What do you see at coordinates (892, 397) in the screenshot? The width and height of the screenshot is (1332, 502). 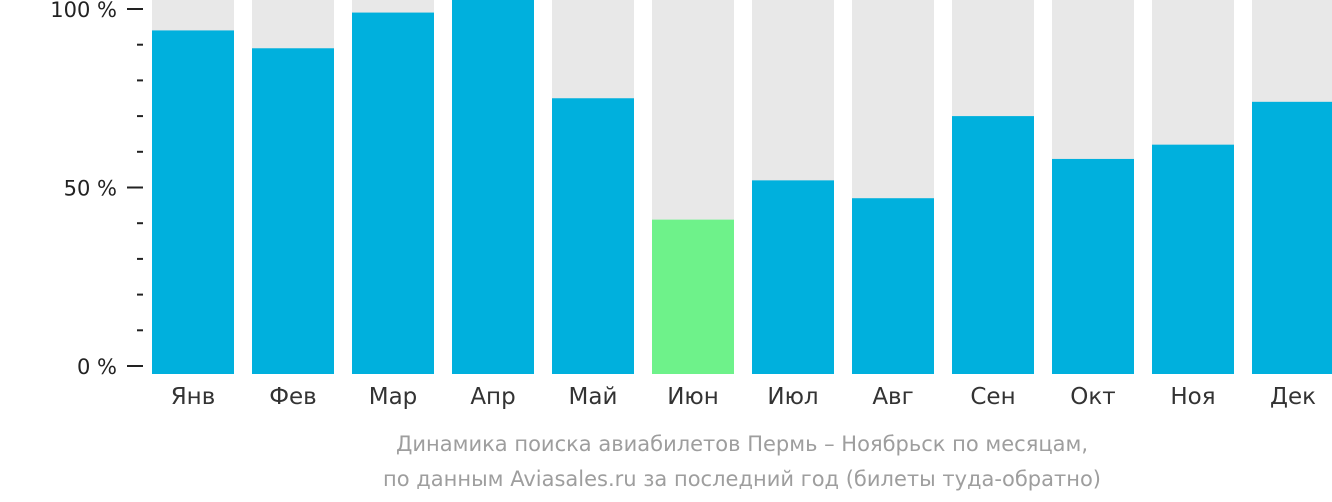 I see `x-tick-label: Авг` at bounding box center [892, 397].